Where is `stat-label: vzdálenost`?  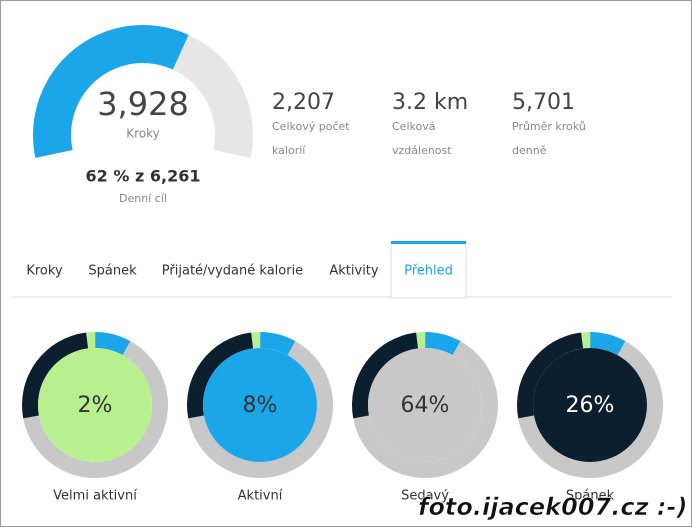
stat-label: vzdálenost is located at coordinates (422, 150).